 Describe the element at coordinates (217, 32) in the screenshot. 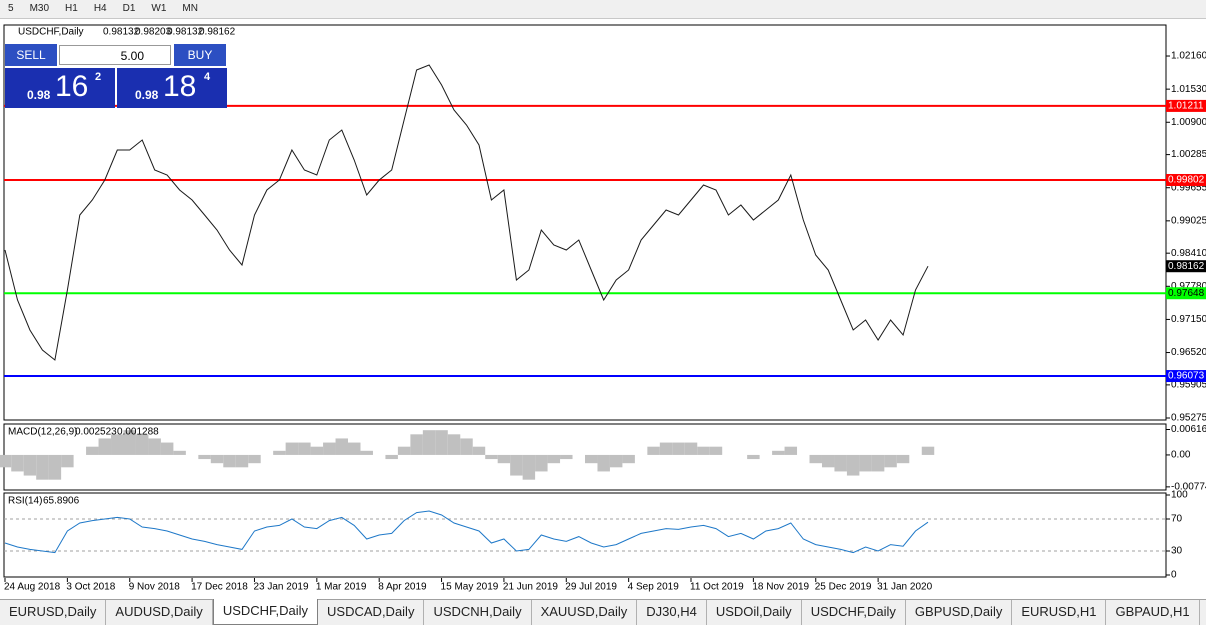

I see `ohlc-value: 0.98162` at that location.